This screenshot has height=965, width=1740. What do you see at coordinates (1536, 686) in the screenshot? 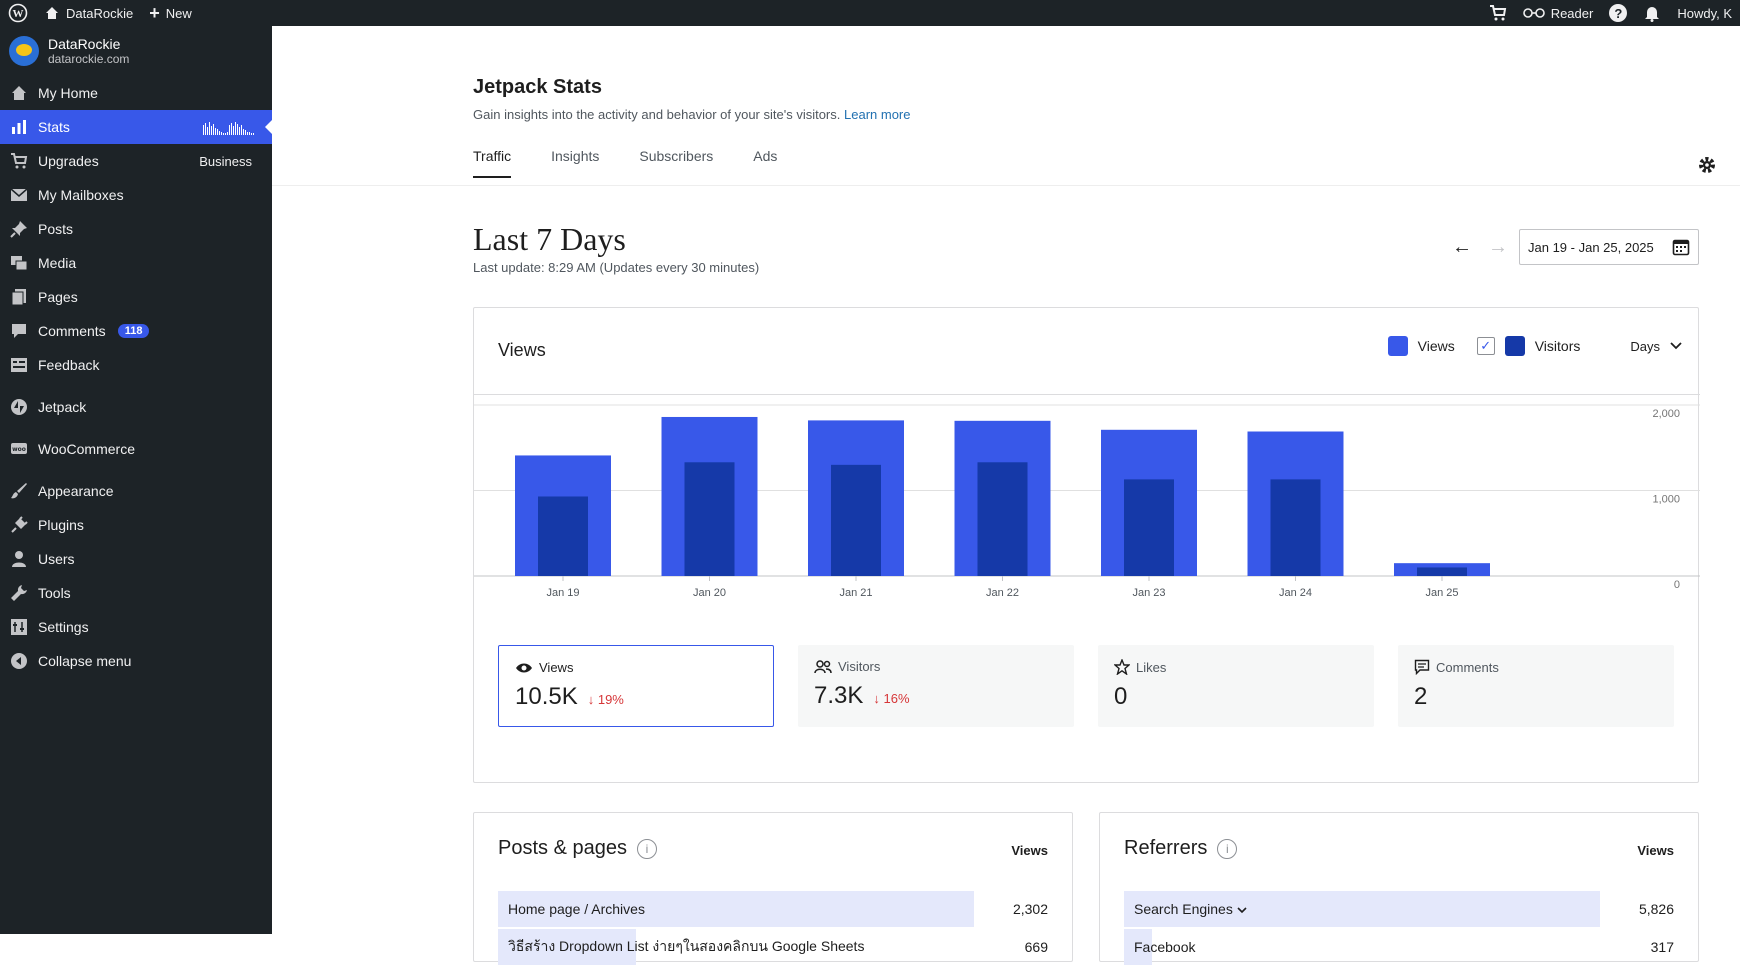
I see `stat-tile-comments: Comments 2` at bounding box center [1536, 686].